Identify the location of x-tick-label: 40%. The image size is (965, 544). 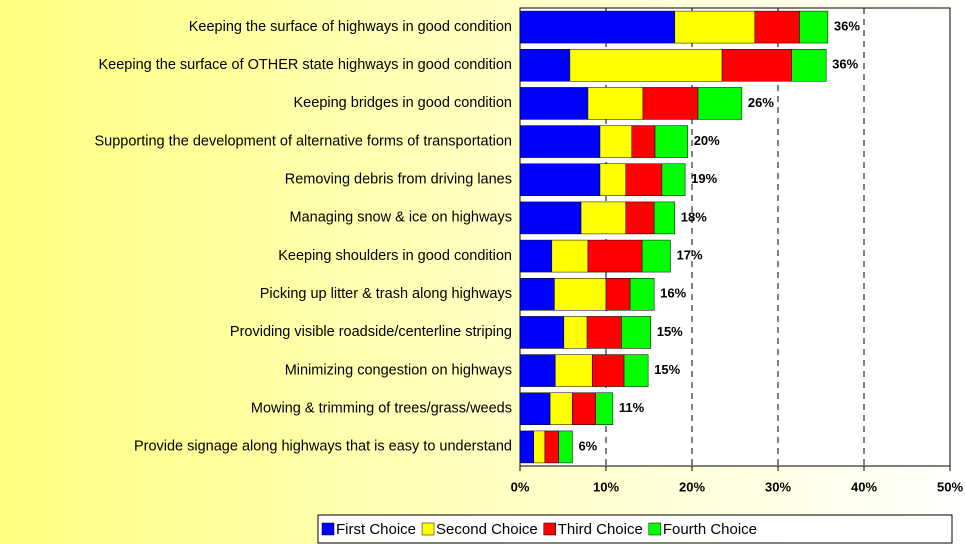
(864, 486).